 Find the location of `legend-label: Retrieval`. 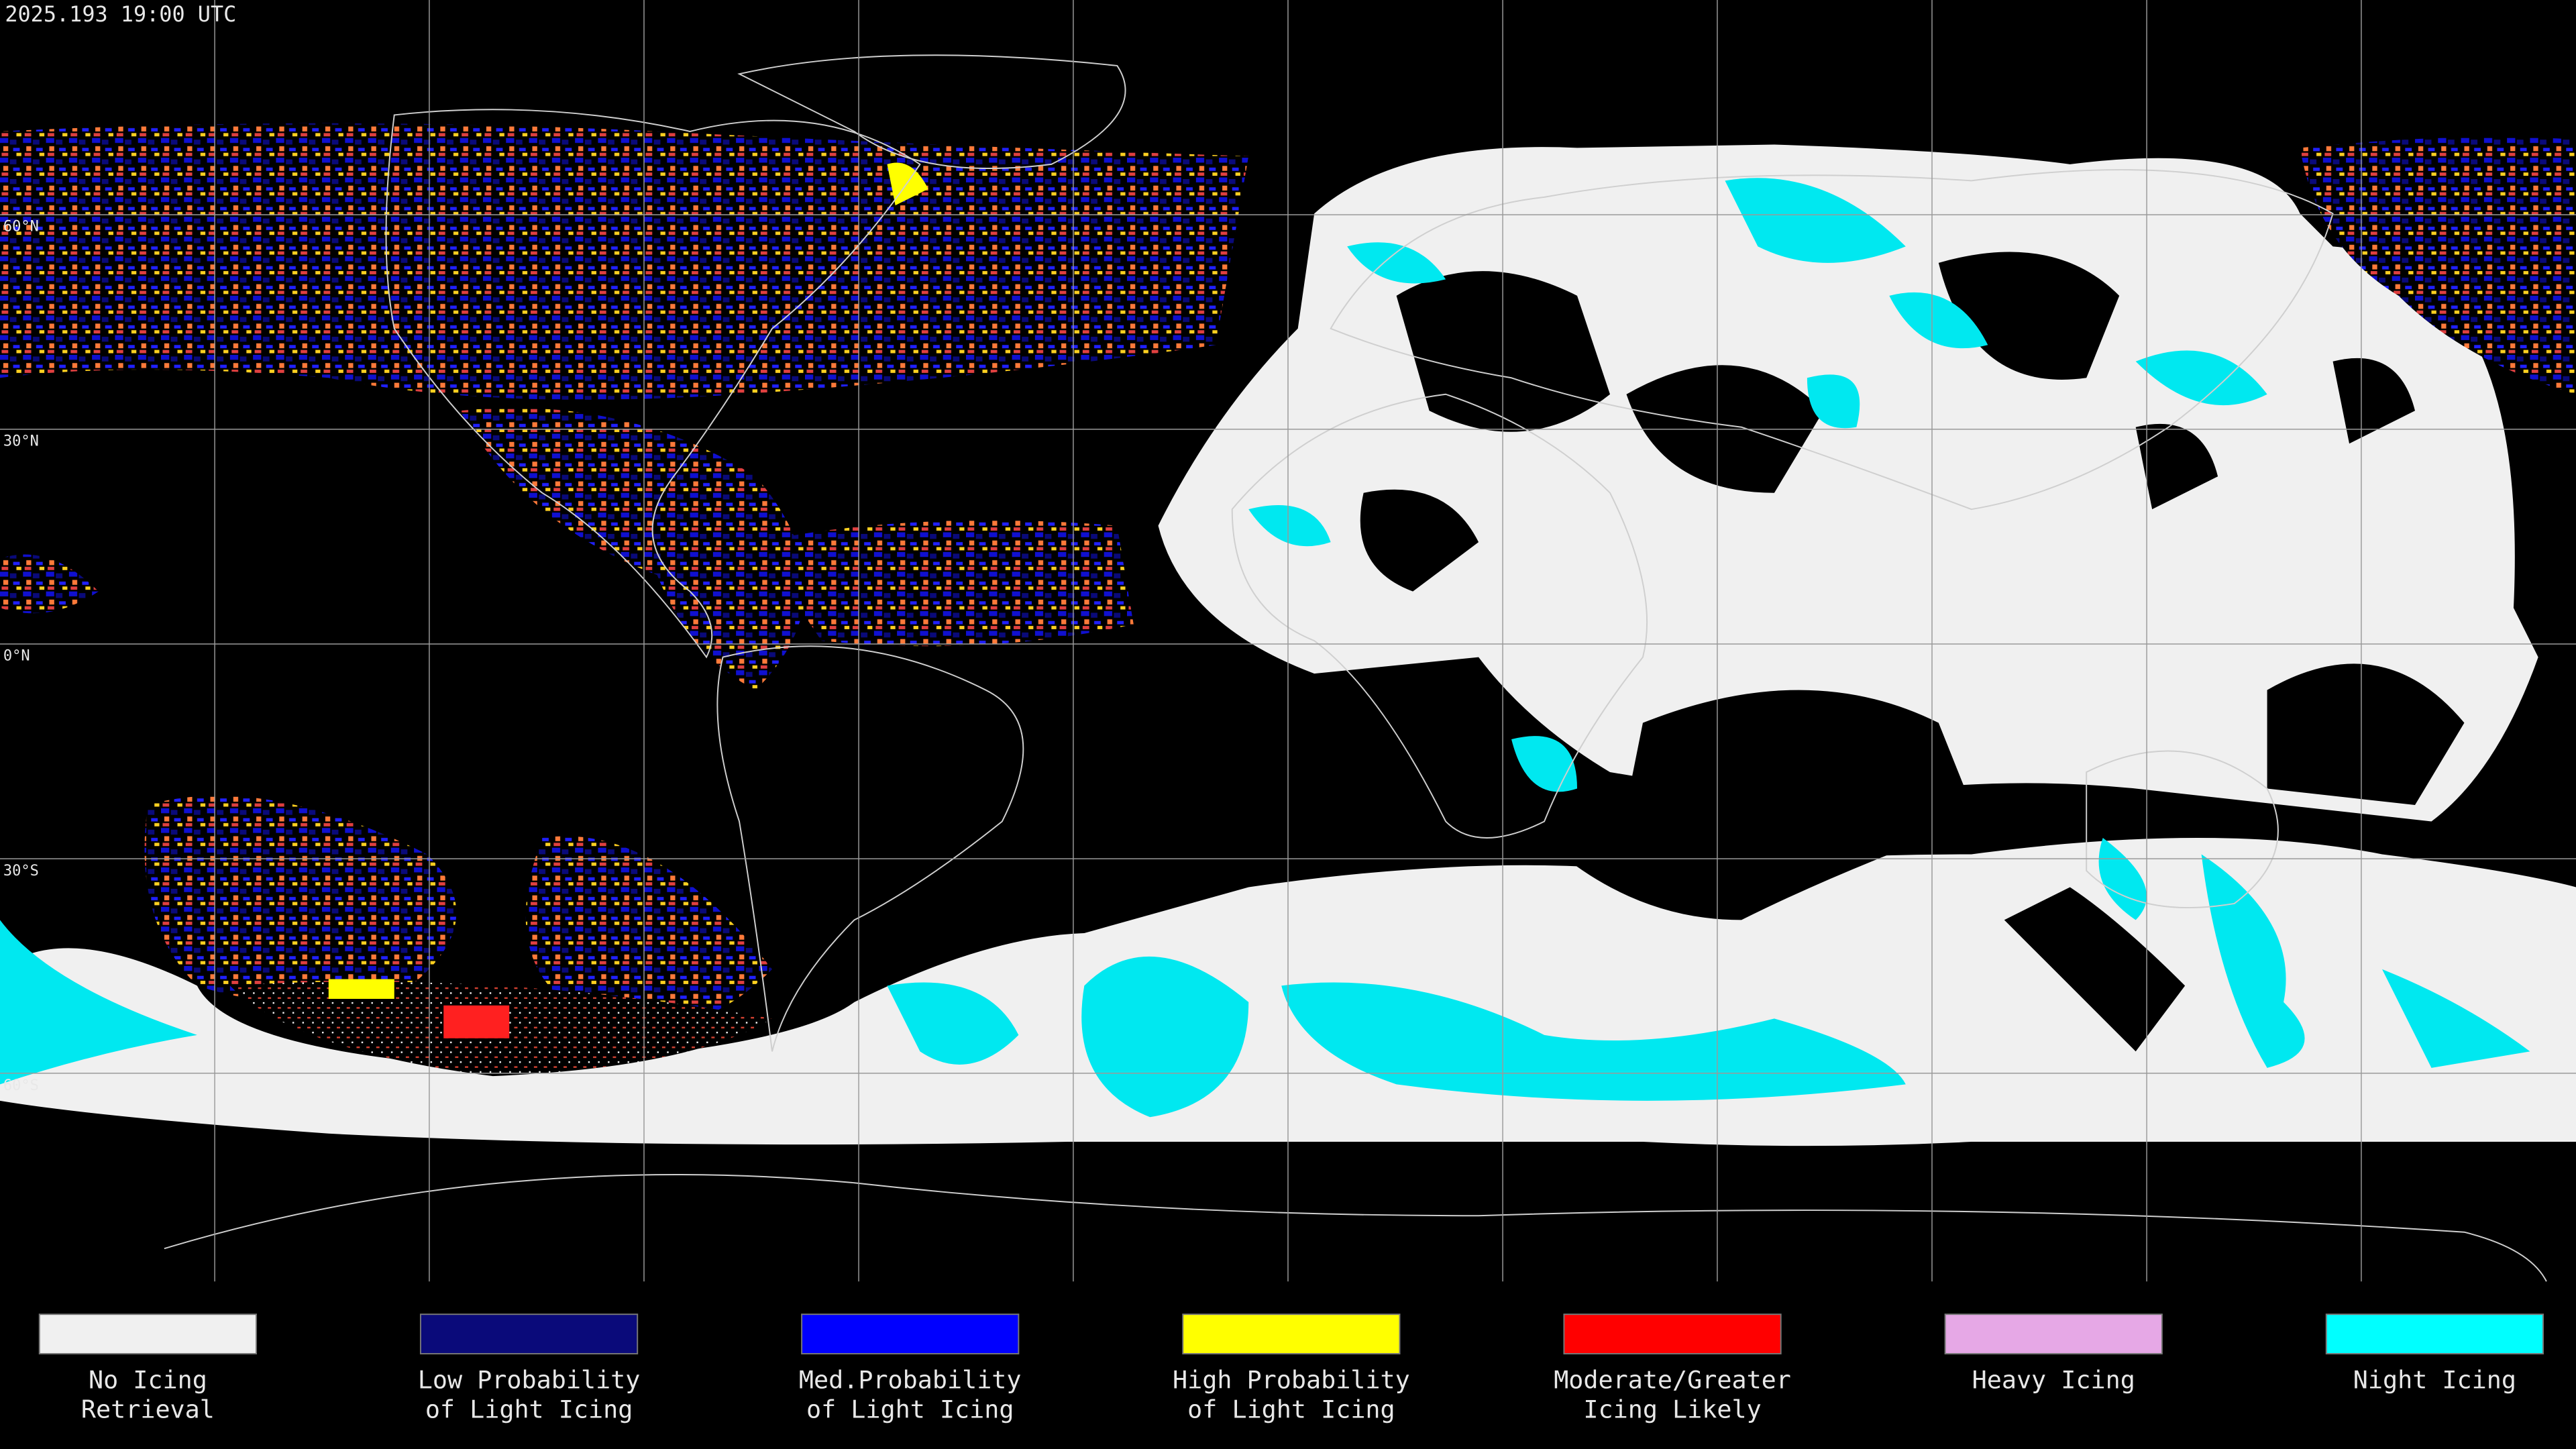

legend-label: Retrieval is located at coordinates (148, 1409).